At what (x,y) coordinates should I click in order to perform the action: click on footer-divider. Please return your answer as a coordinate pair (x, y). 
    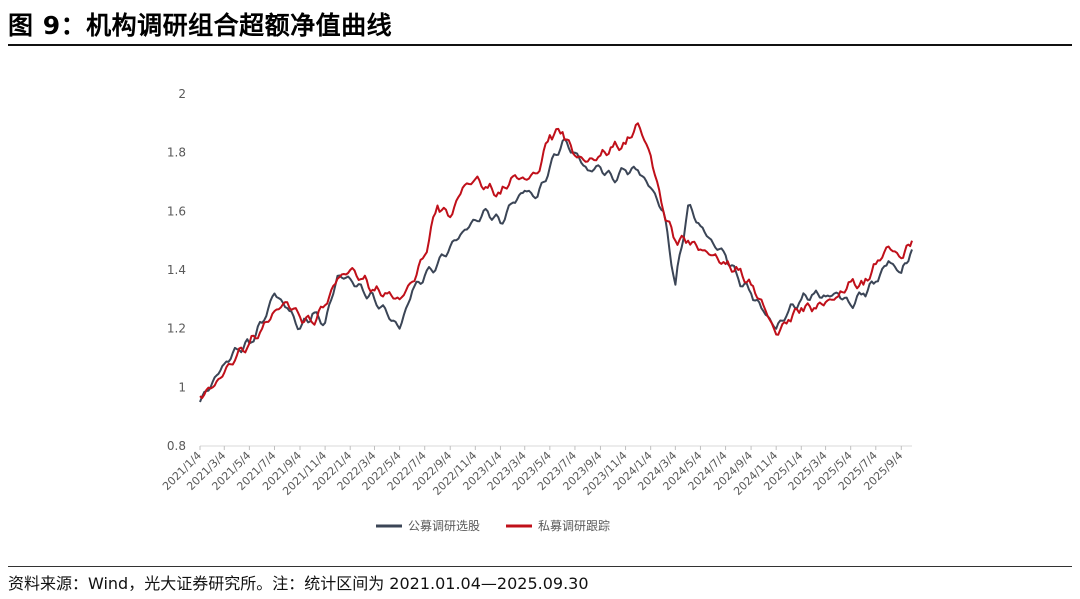
    Looking at the image, I should click on (540, 566).